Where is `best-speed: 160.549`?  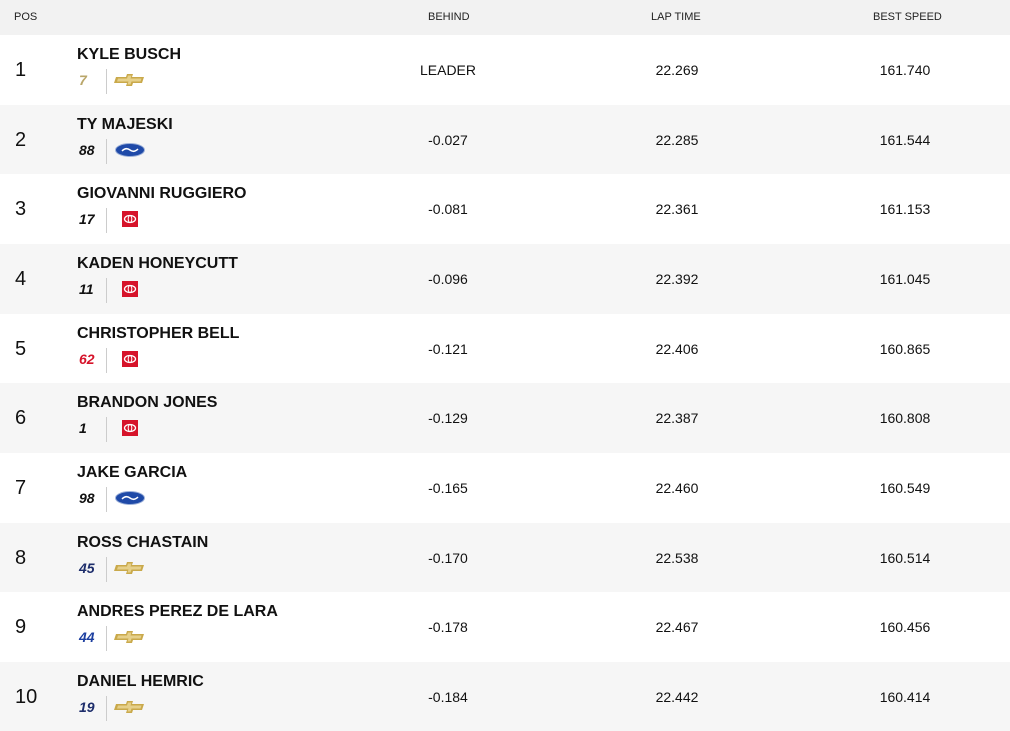
best-speed: 160.549 is located at coordinates (905, 488).